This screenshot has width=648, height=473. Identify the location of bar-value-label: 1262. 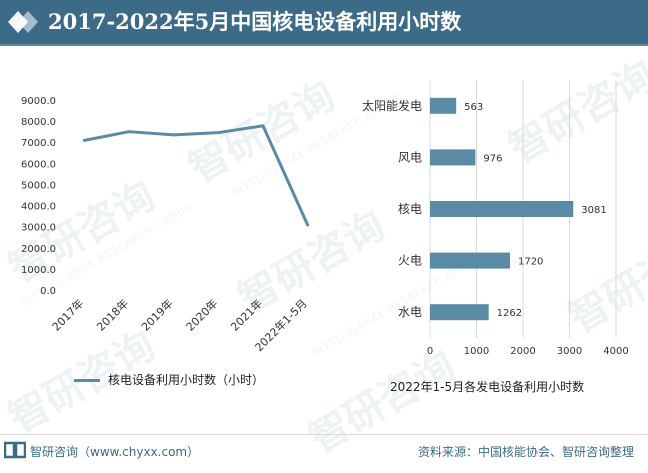
(509, 313).